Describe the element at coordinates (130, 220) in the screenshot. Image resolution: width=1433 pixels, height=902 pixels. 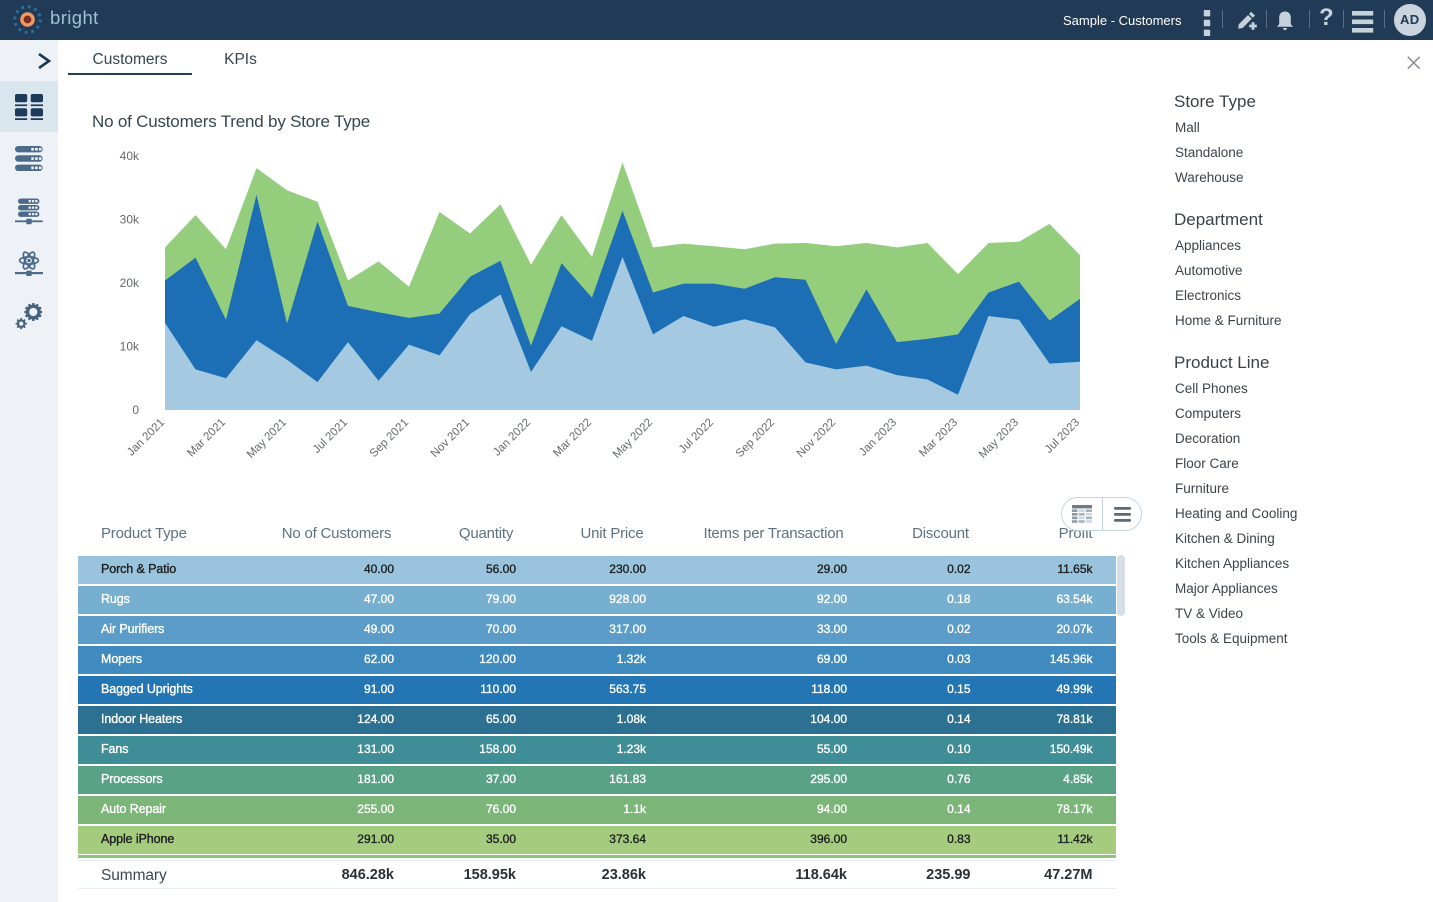
I see `svg-text: 30k` at that location.